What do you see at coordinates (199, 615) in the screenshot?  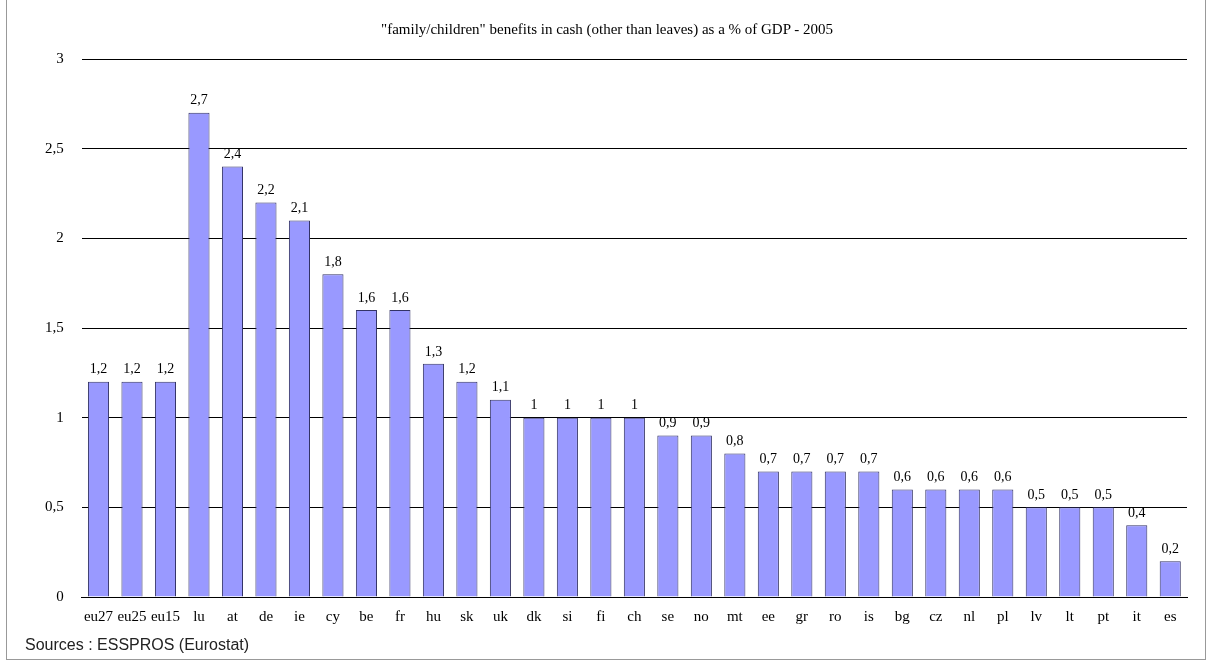 I see `x-tick-label: lu` at bounding box center [199, 615].